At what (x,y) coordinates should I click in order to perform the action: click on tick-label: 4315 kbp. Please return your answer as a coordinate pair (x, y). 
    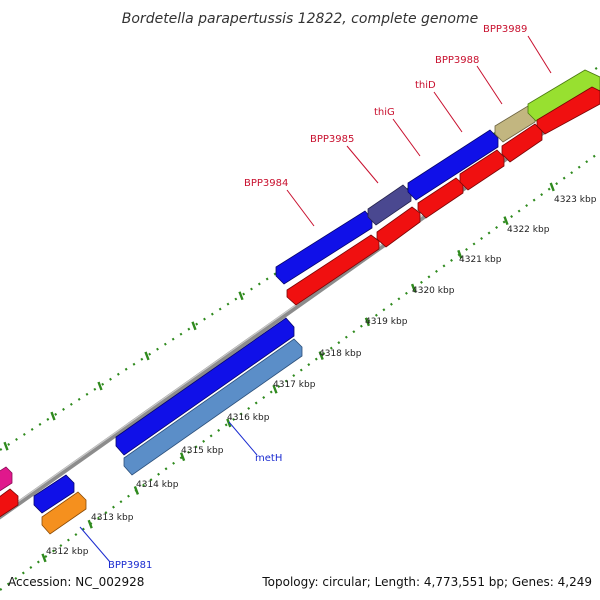
    Looking at the image, I should click on (202, 451).